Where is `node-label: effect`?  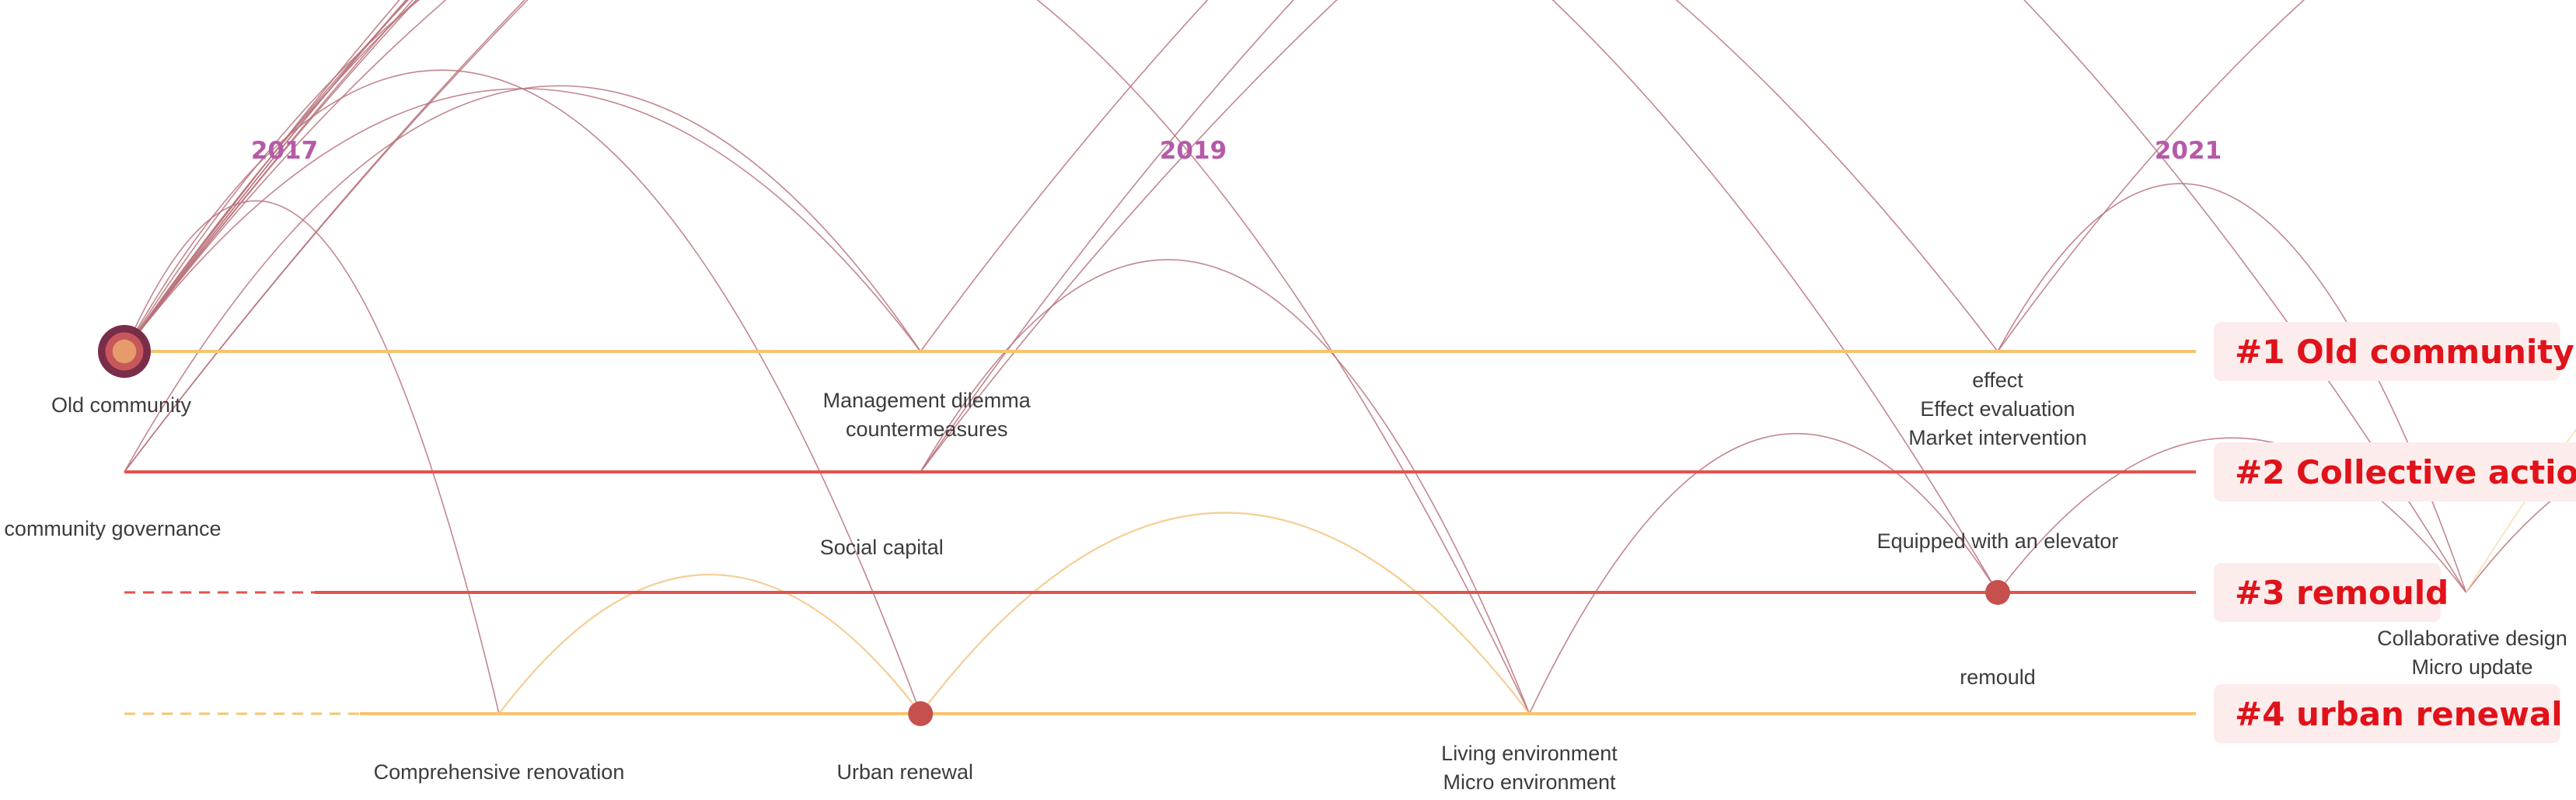
node-label: effect is located at coordinates (1998, 380).